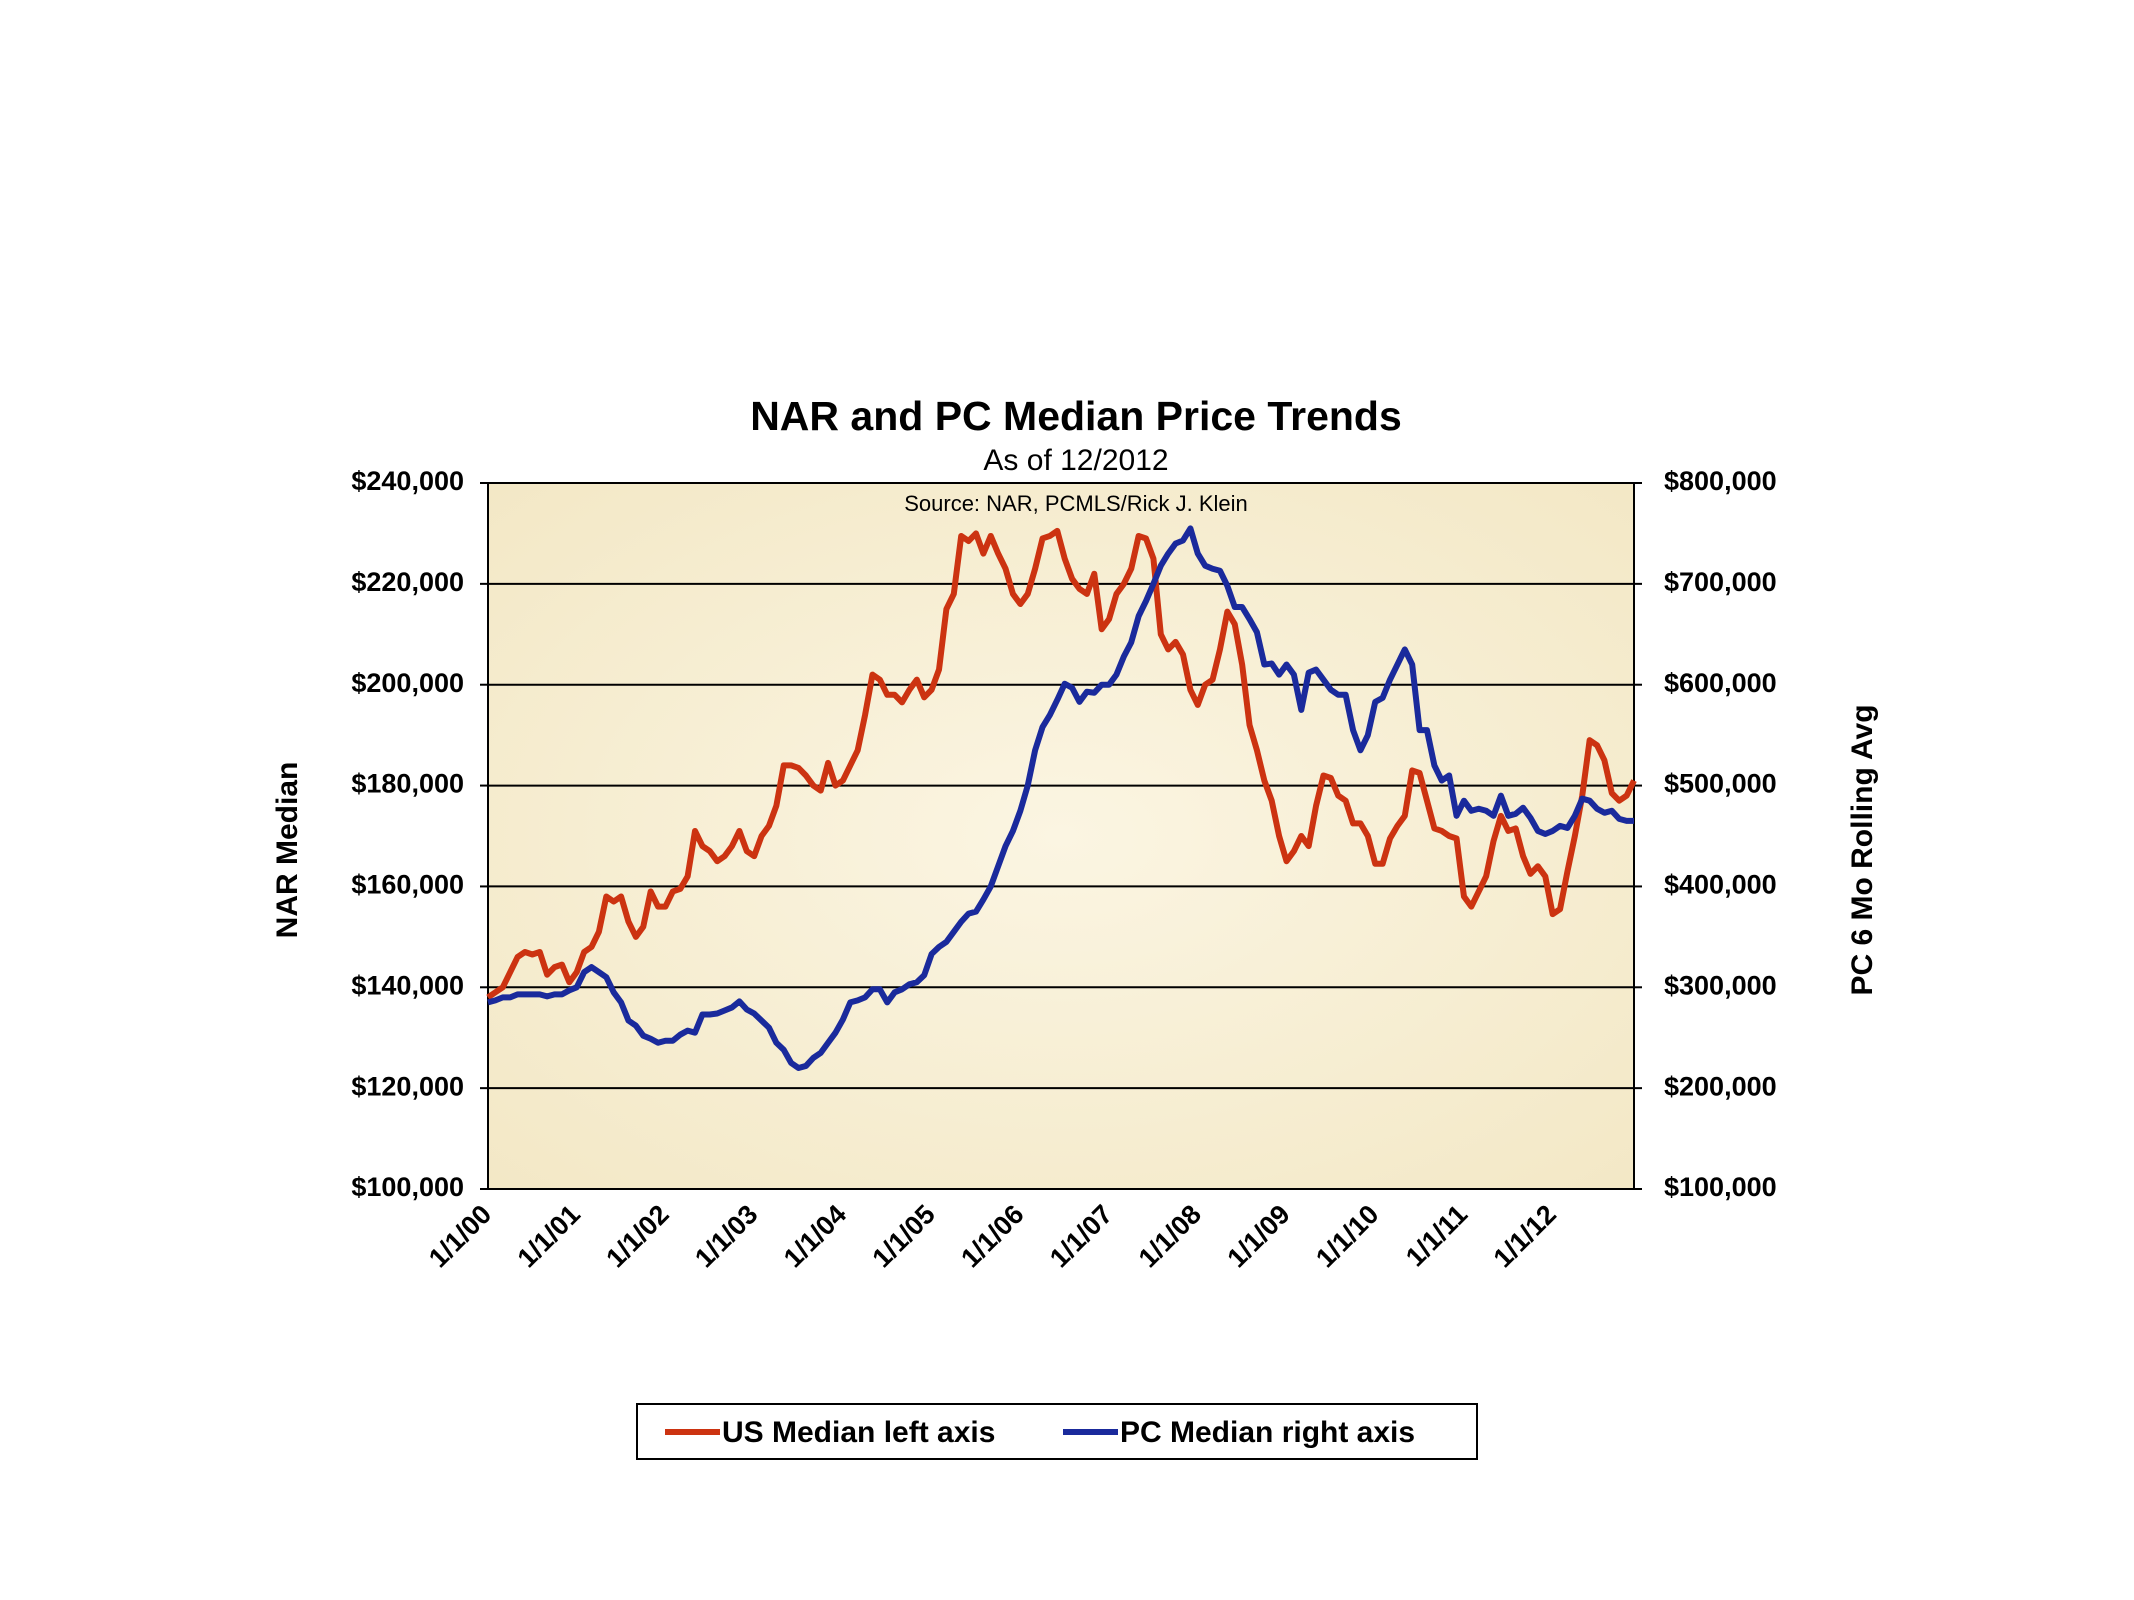 The width and height of the screenshot is (2134, 1600). Describe the element at coordinates (1862, 849) in the screenshot. I see `y2-axis-label: PC 6 Mo Rolling Avg` at that location.